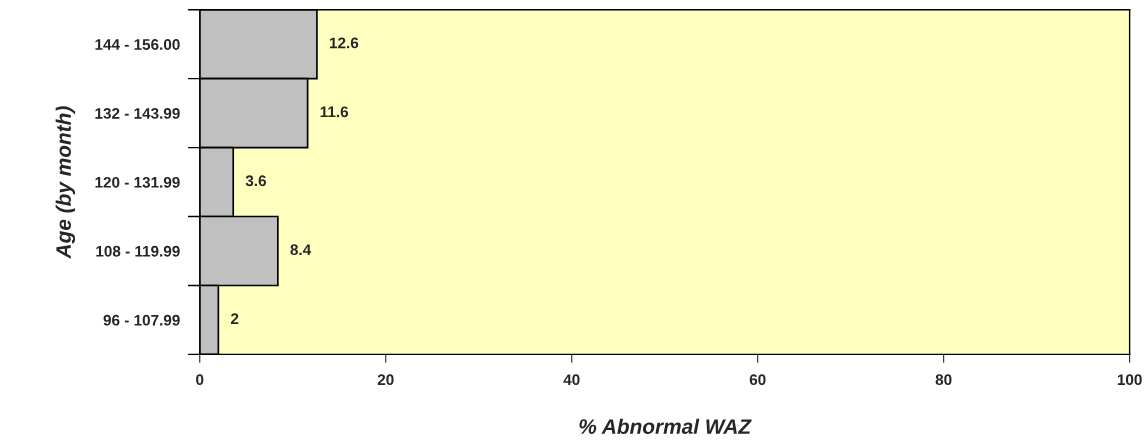 This screenshot has height=443, width=1148. What do you see at coordinates (385, 380) in the screenshot?
I see `x-tick-label: 20` at bounding box center [385, 380].